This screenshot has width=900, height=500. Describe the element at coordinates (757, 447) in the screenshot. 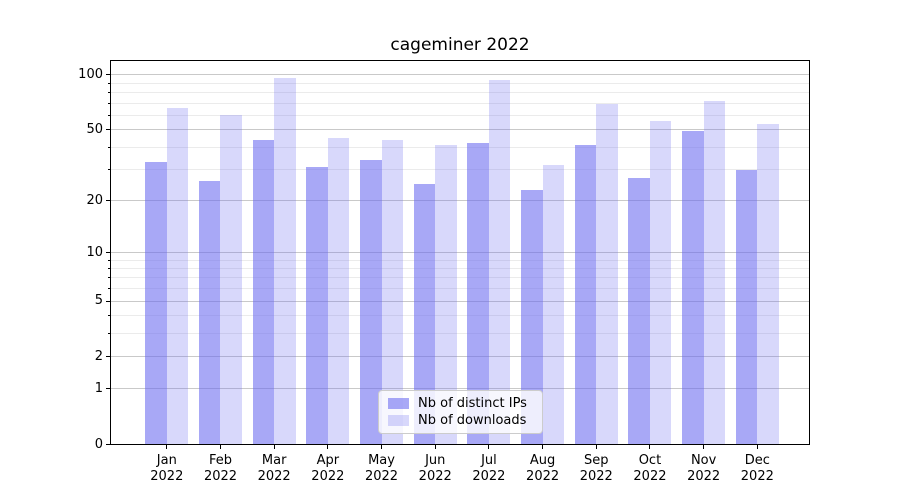

I see `x-tick-dec` at that location.